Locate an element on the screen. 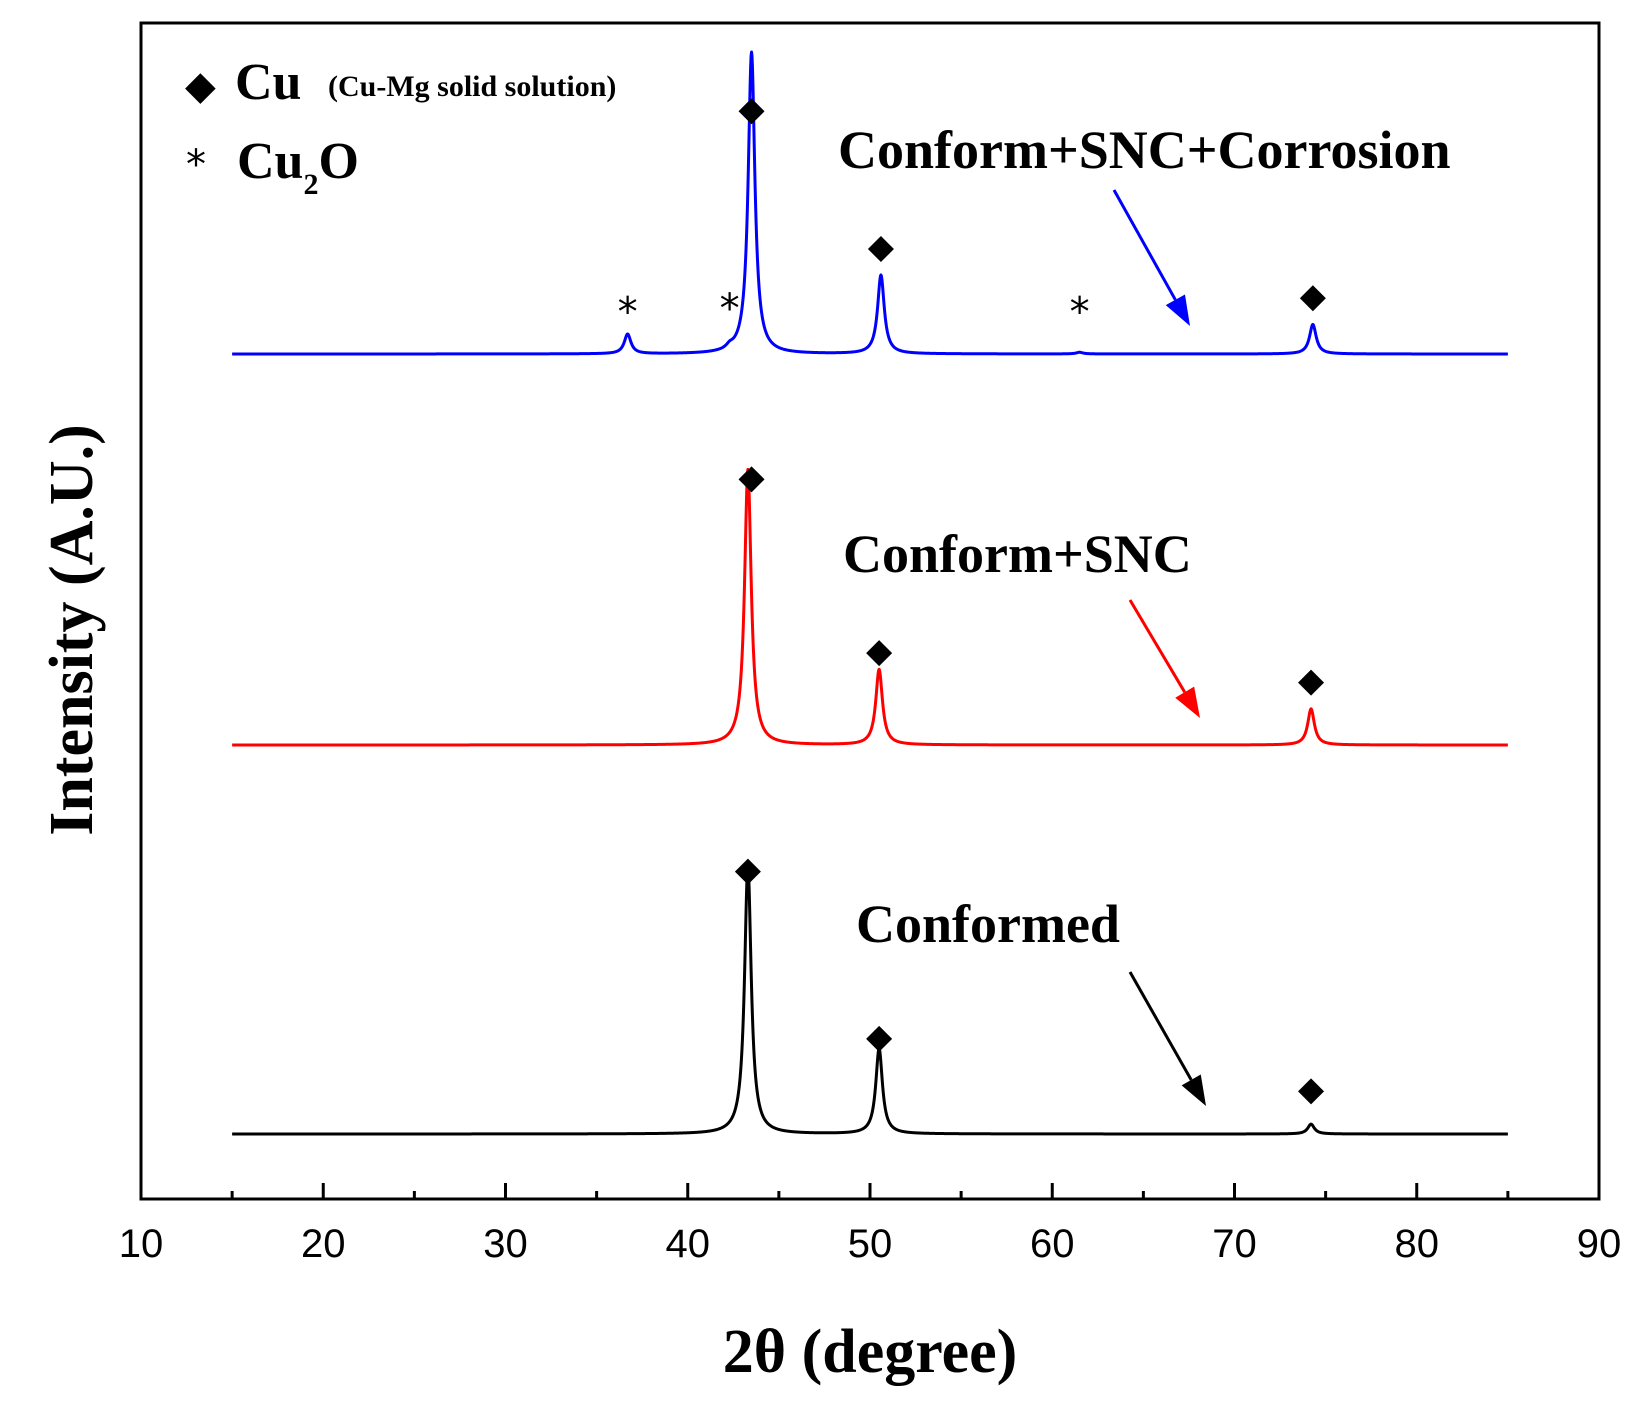 The width and height of the screenshot is (1643, 1404). x-axis-title: 2θ (degree) is located at coordinates (870, 1352).